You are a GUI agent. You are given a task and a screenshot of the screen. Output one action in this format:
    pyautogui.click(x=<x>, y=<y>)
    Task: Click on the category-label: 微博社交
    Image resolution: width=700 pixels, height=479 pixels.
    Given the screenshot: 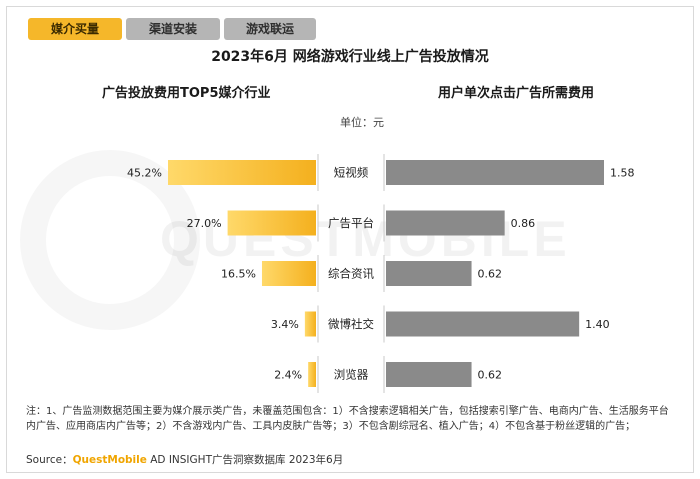 What is the action you would take?
    pyautogui.click(x=351, y=324)
    